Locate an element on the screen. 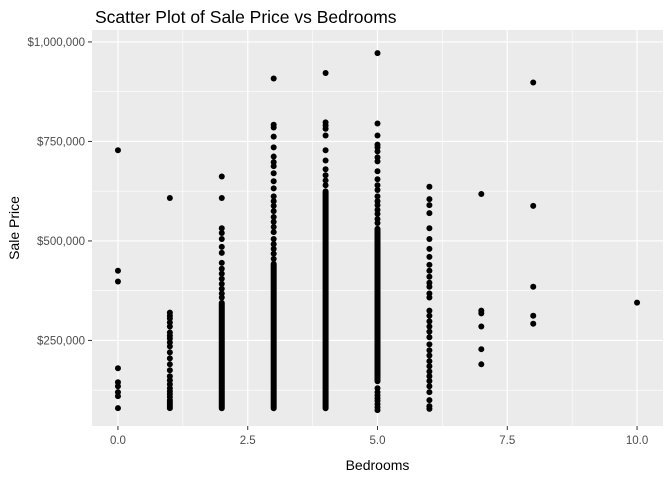  y-tick-label: $750,000 is located at coordinates (61, 142).